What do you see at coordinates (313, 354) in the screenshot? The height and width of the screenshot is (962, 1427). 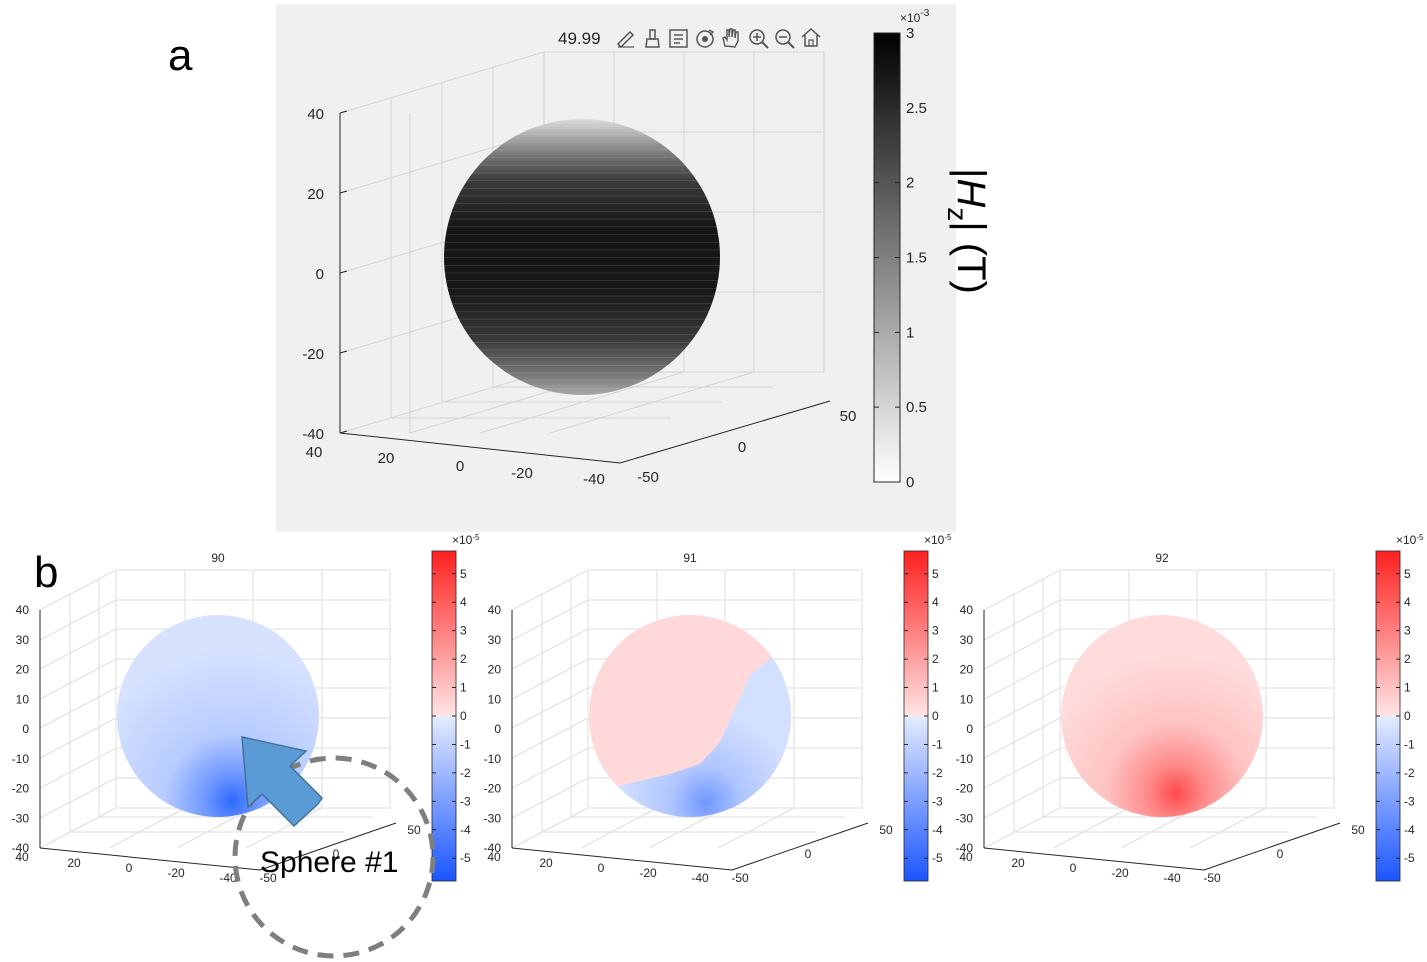 I see `z-tick-label-a: -20` at bounding box center [313, 354].